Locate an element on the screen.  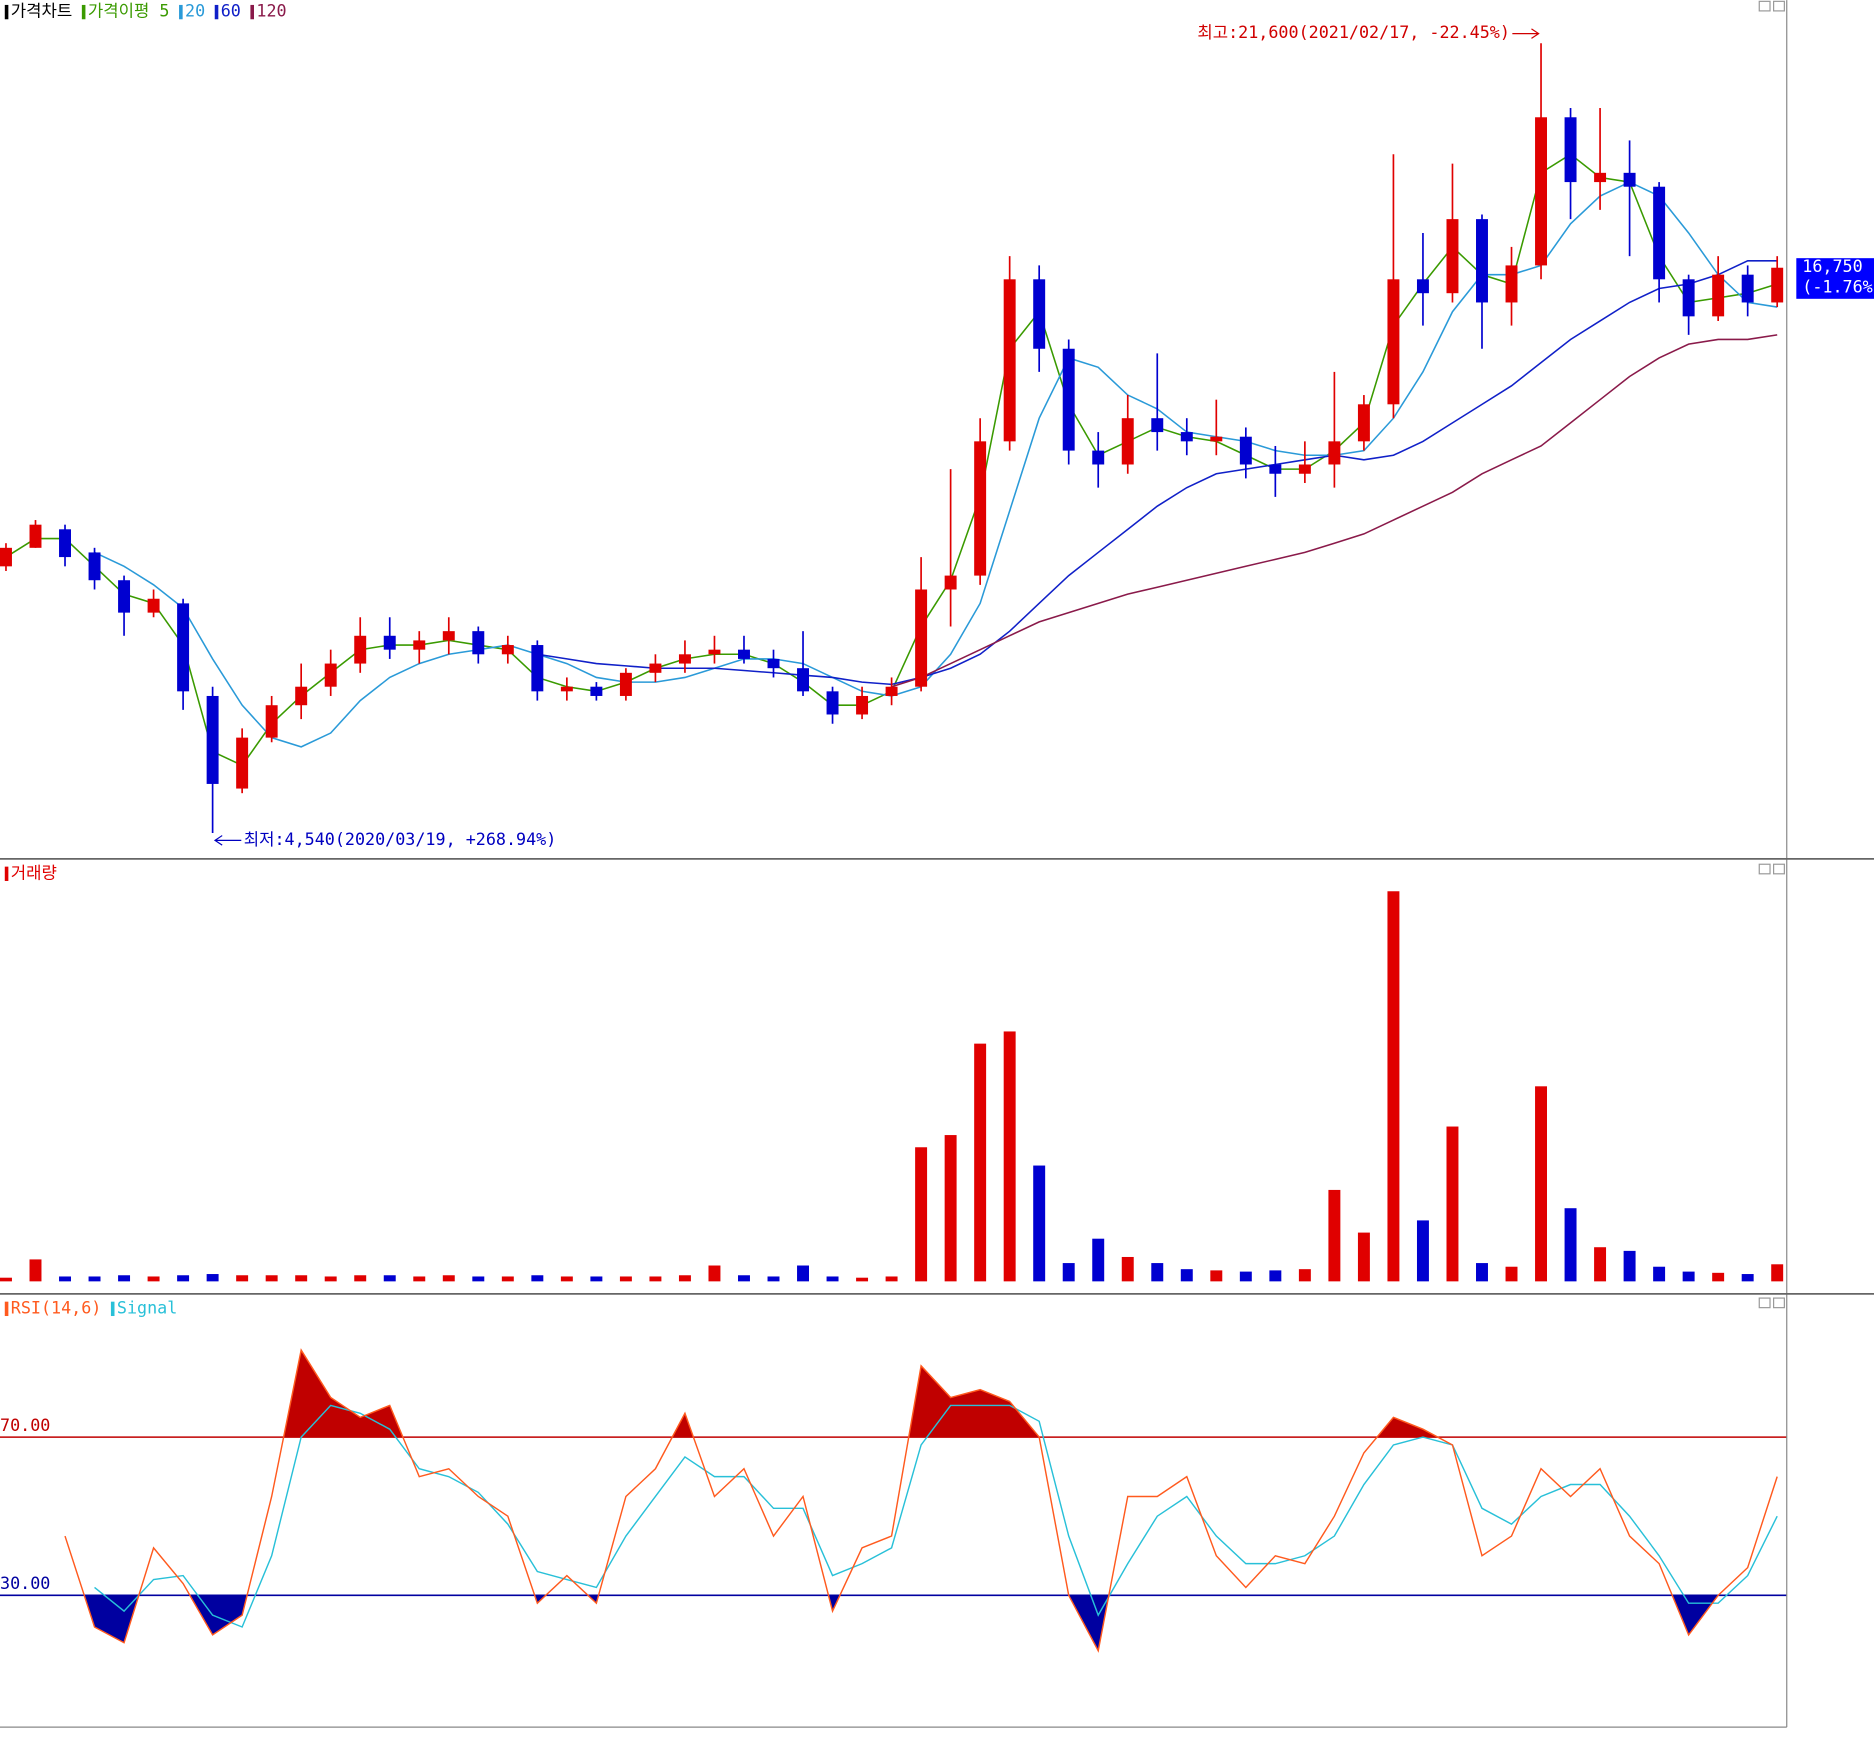
legend-label: Signal is located at coordinates (147, 1307).